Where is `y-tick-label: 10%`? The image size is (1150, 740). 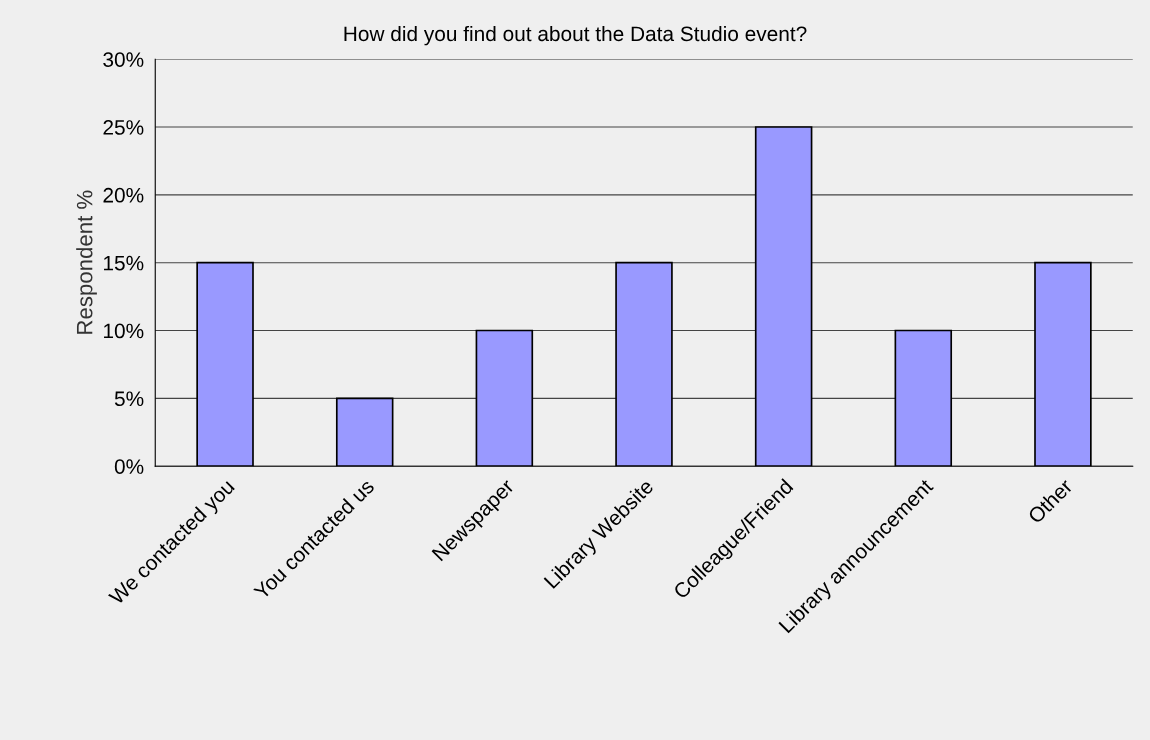 y-tick-label: 10% is located at coordinates (124, 331).